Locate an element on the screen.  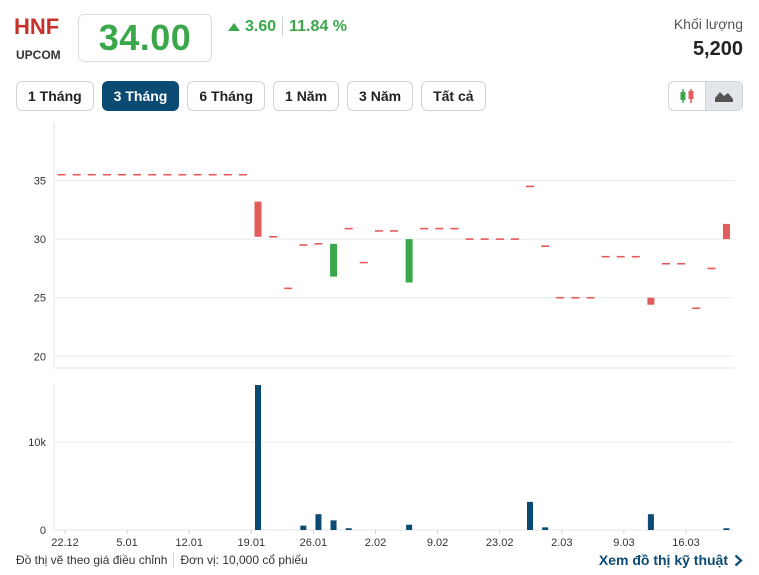
tab-3-years: 3 Năm is located at coordinates (380, 96).